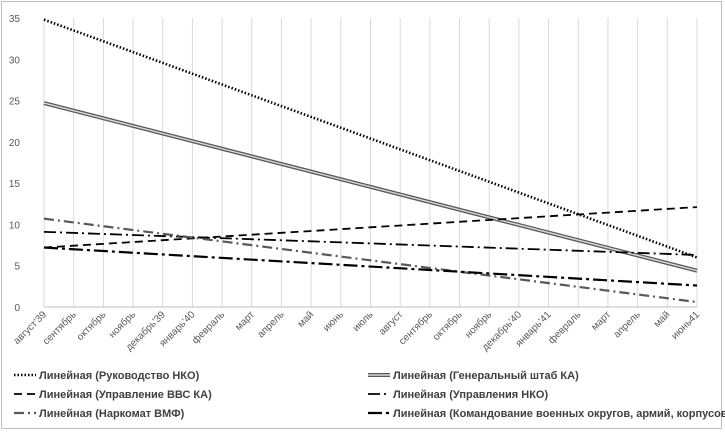  Describe the element at coordinates (363, 321) in the screenshot. I see `x-tick-label: июль` at that location.